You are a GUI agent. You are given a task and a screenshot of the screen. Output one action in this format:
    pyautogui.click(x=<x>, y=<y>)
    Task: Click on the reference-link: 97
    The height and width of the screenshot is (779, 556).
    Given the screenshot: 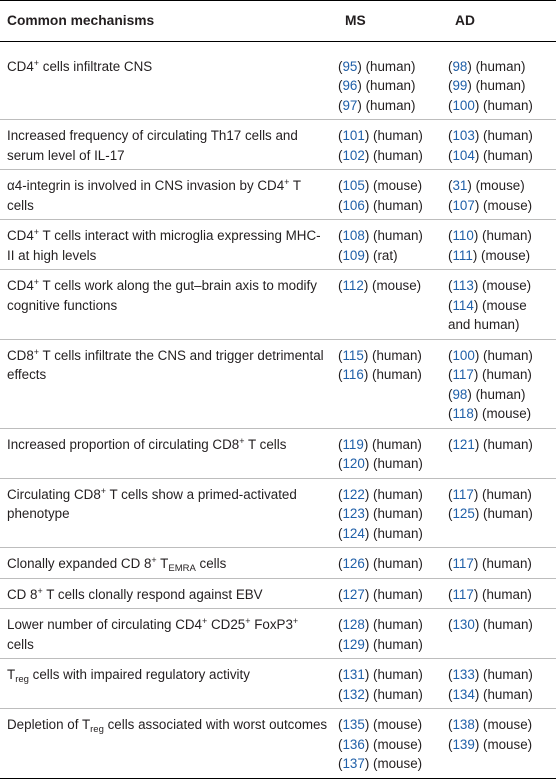 What is the action you would take?
    pyautogui.click(x=350, y=105)
    